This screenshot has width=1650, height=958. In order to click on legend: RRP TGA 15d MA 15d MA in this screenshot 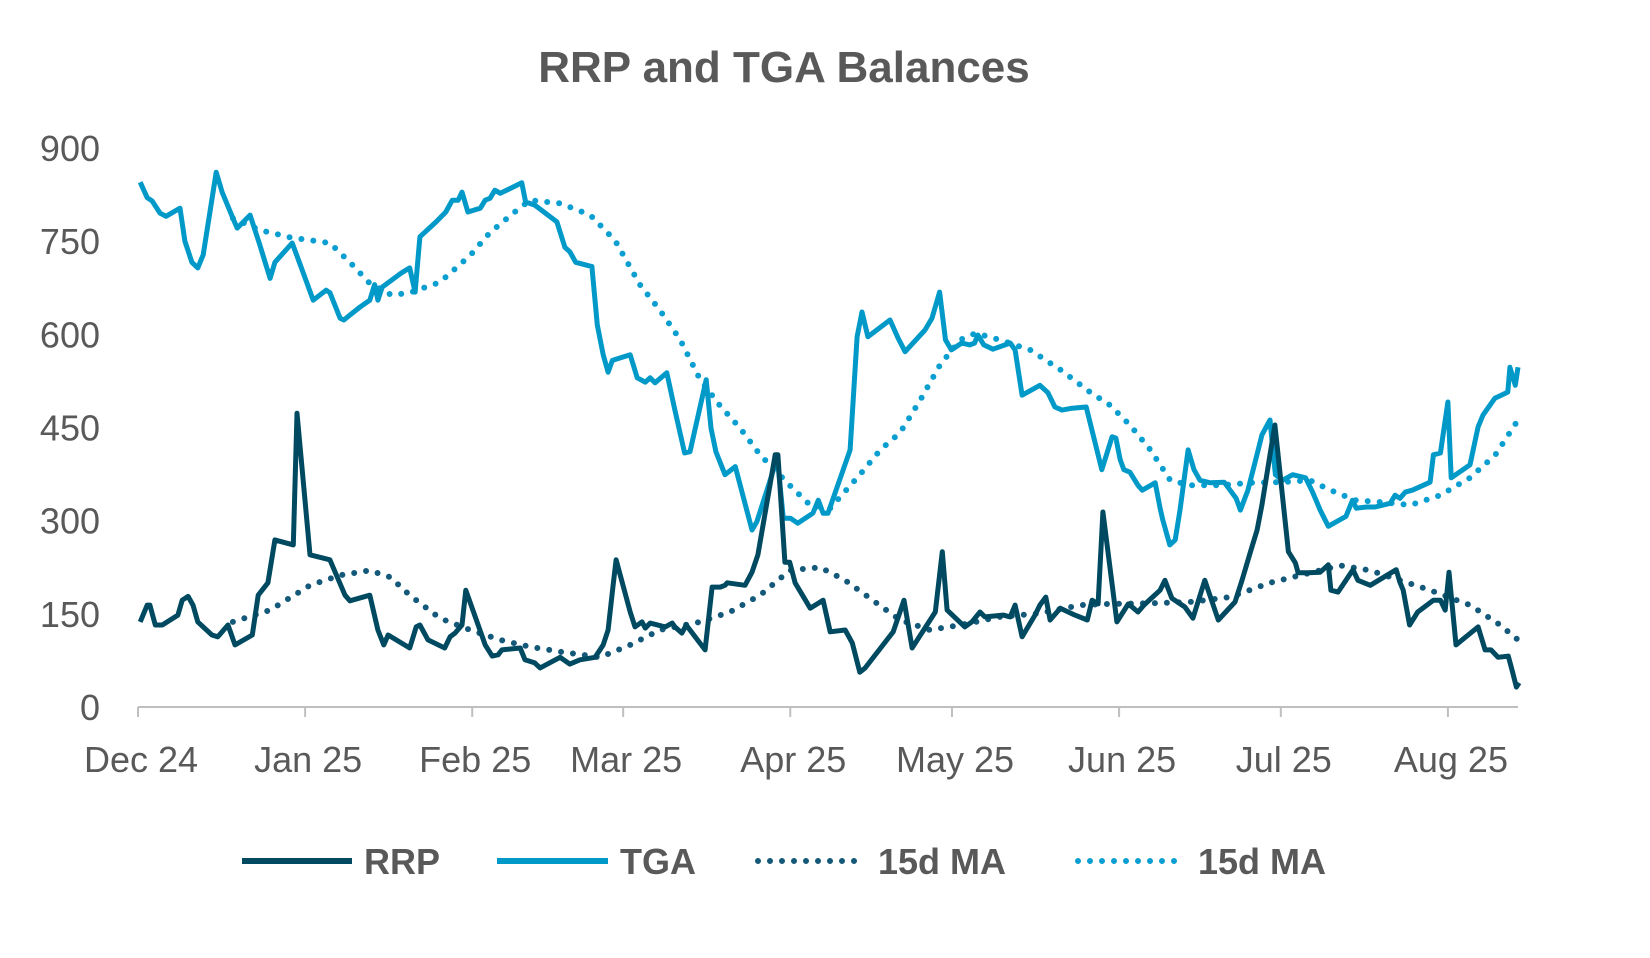, I will do `click(784, 861)`.